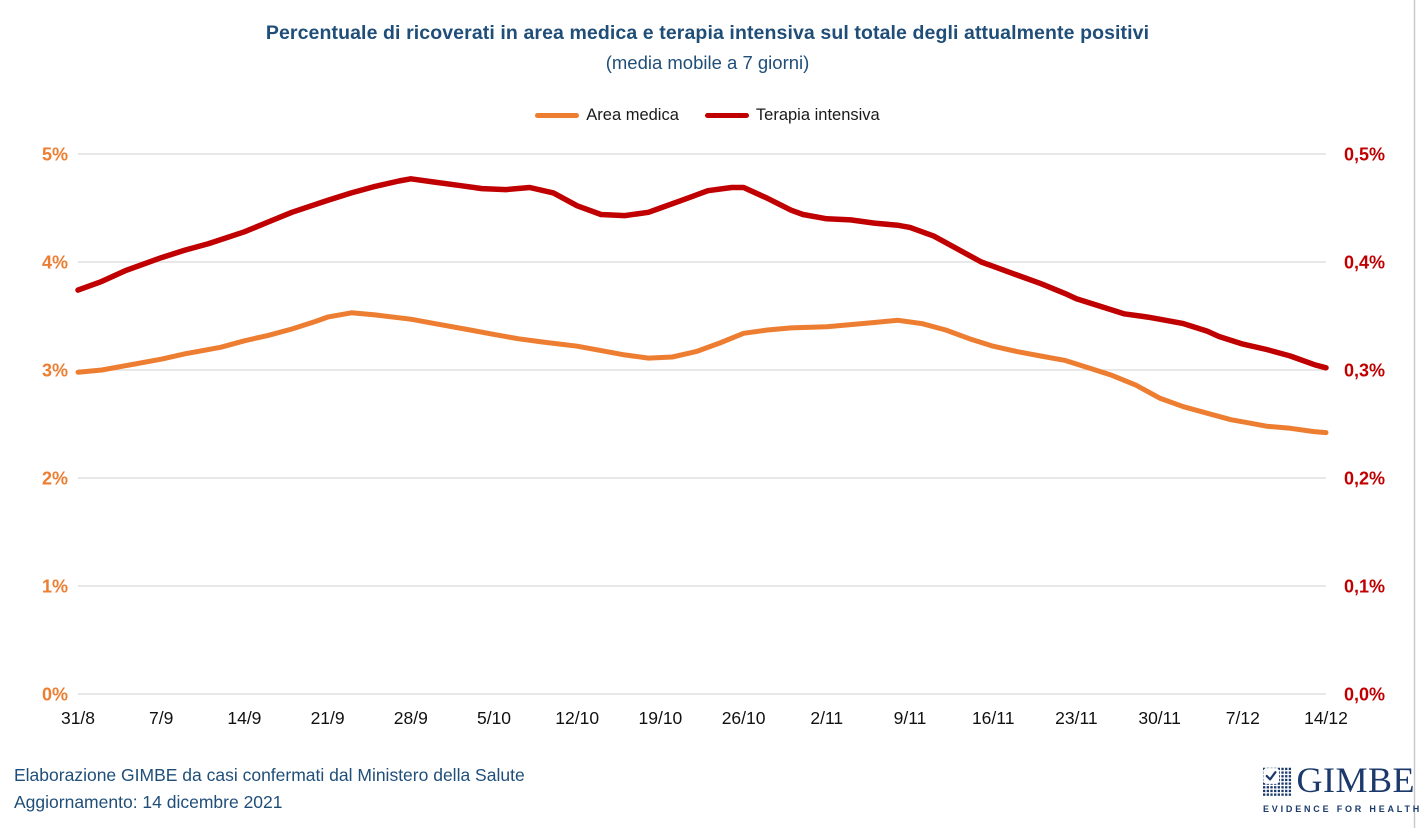 The width and height of the screenshot is (1423, 828). What do you see at coordinates (702, 373) in the screenshot?
I see `line-area-medica` at bounding box center [702, 373].